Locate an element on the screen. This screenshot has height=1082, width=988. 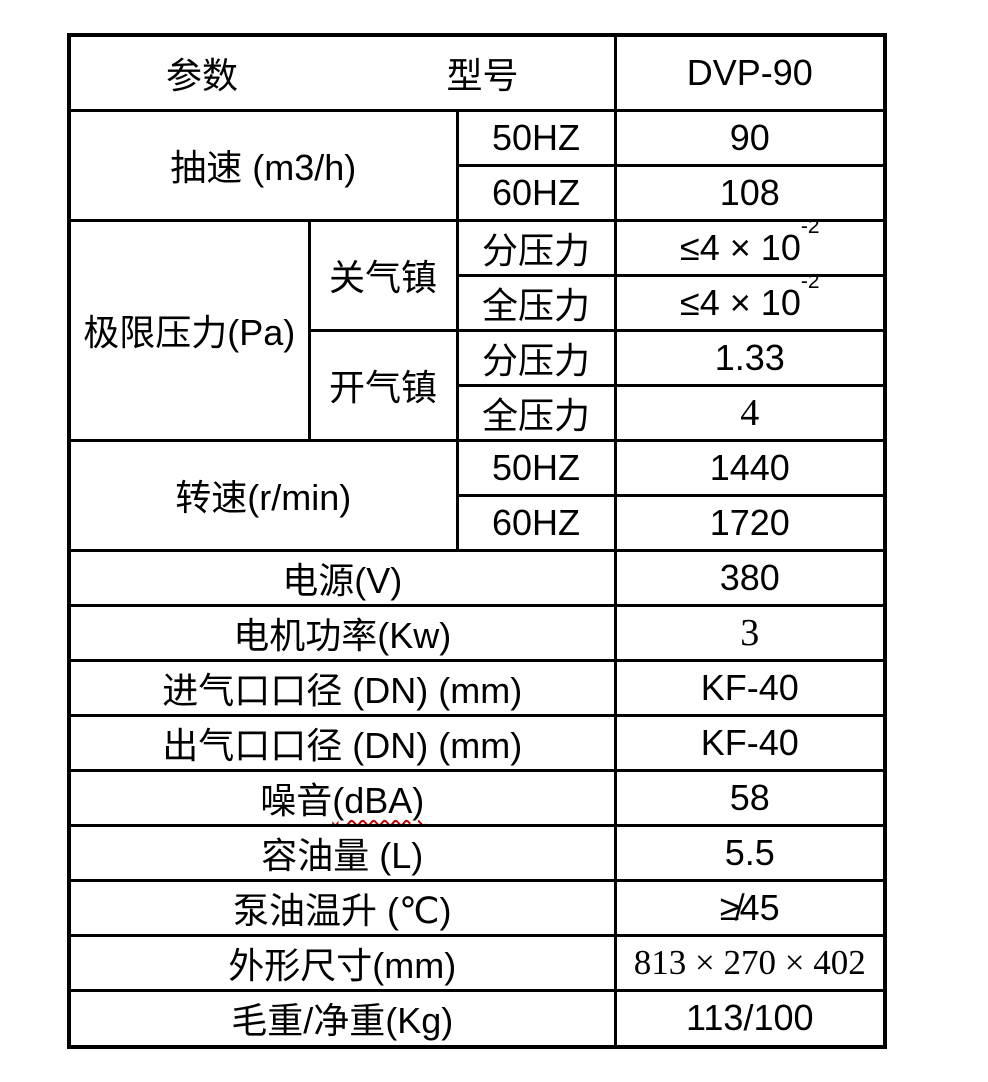
cell-open-total-type: 全压力 is located at coordinates (536, 412).